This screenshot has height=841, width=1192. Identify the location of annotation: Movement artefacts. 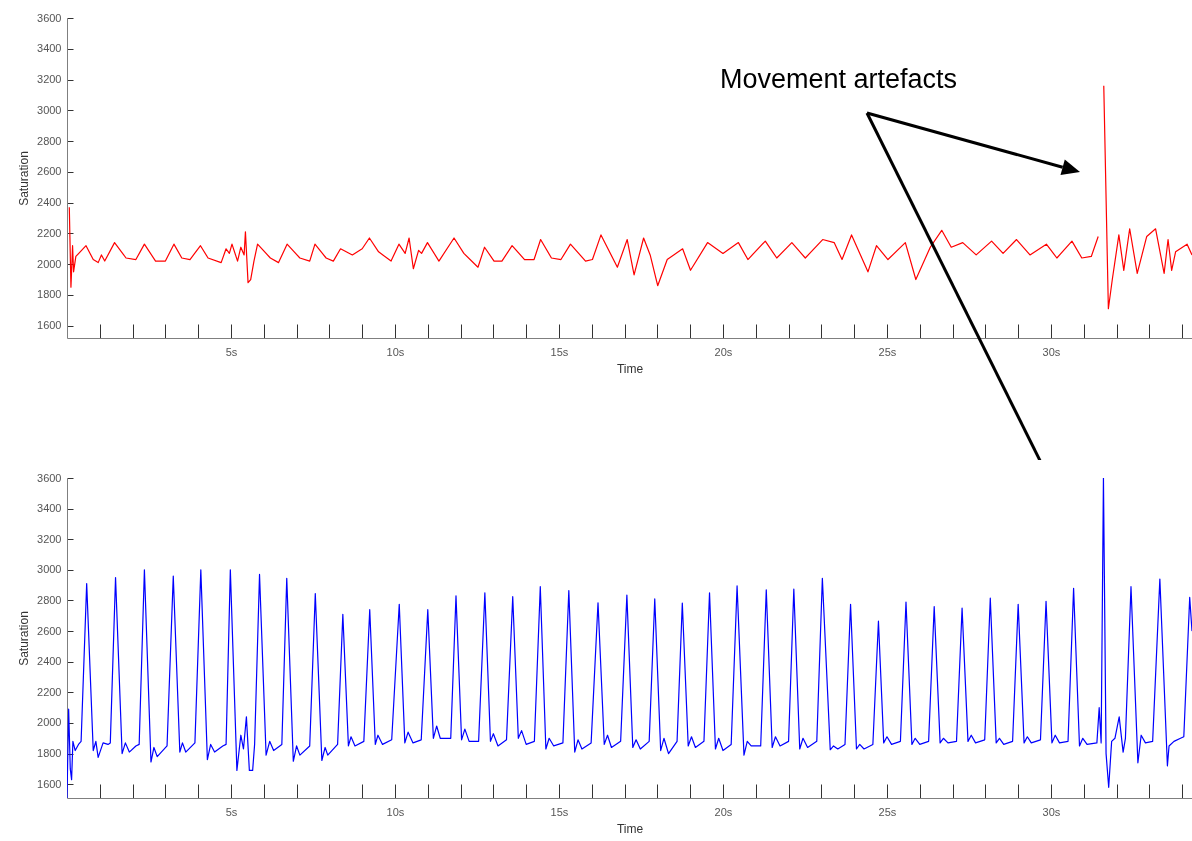
(839, 79).